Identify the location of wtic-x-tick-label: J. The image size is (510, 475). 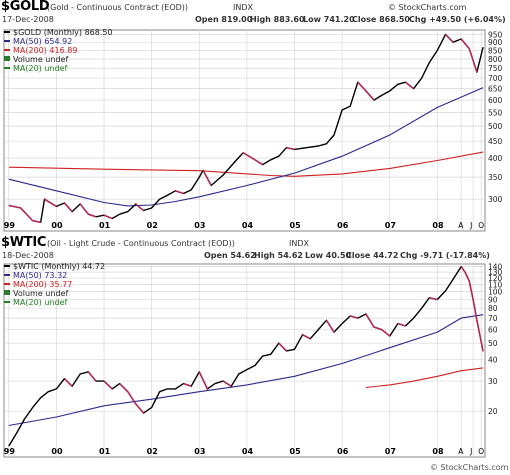
(470, 451).